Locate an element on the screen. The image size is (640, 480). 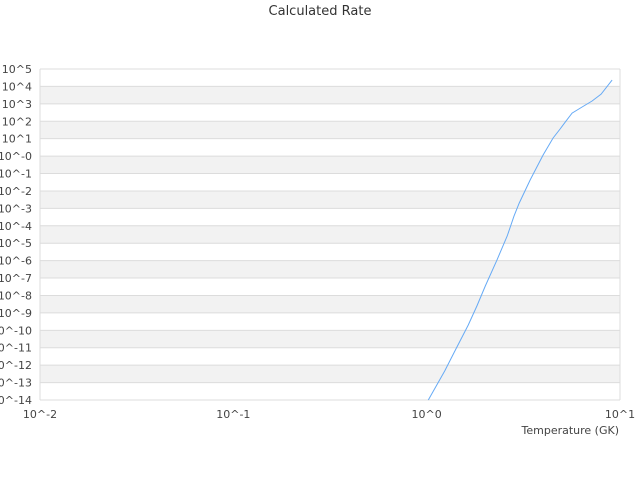
y-tick-label: 10^-1 is located at coordinates (16, 174).